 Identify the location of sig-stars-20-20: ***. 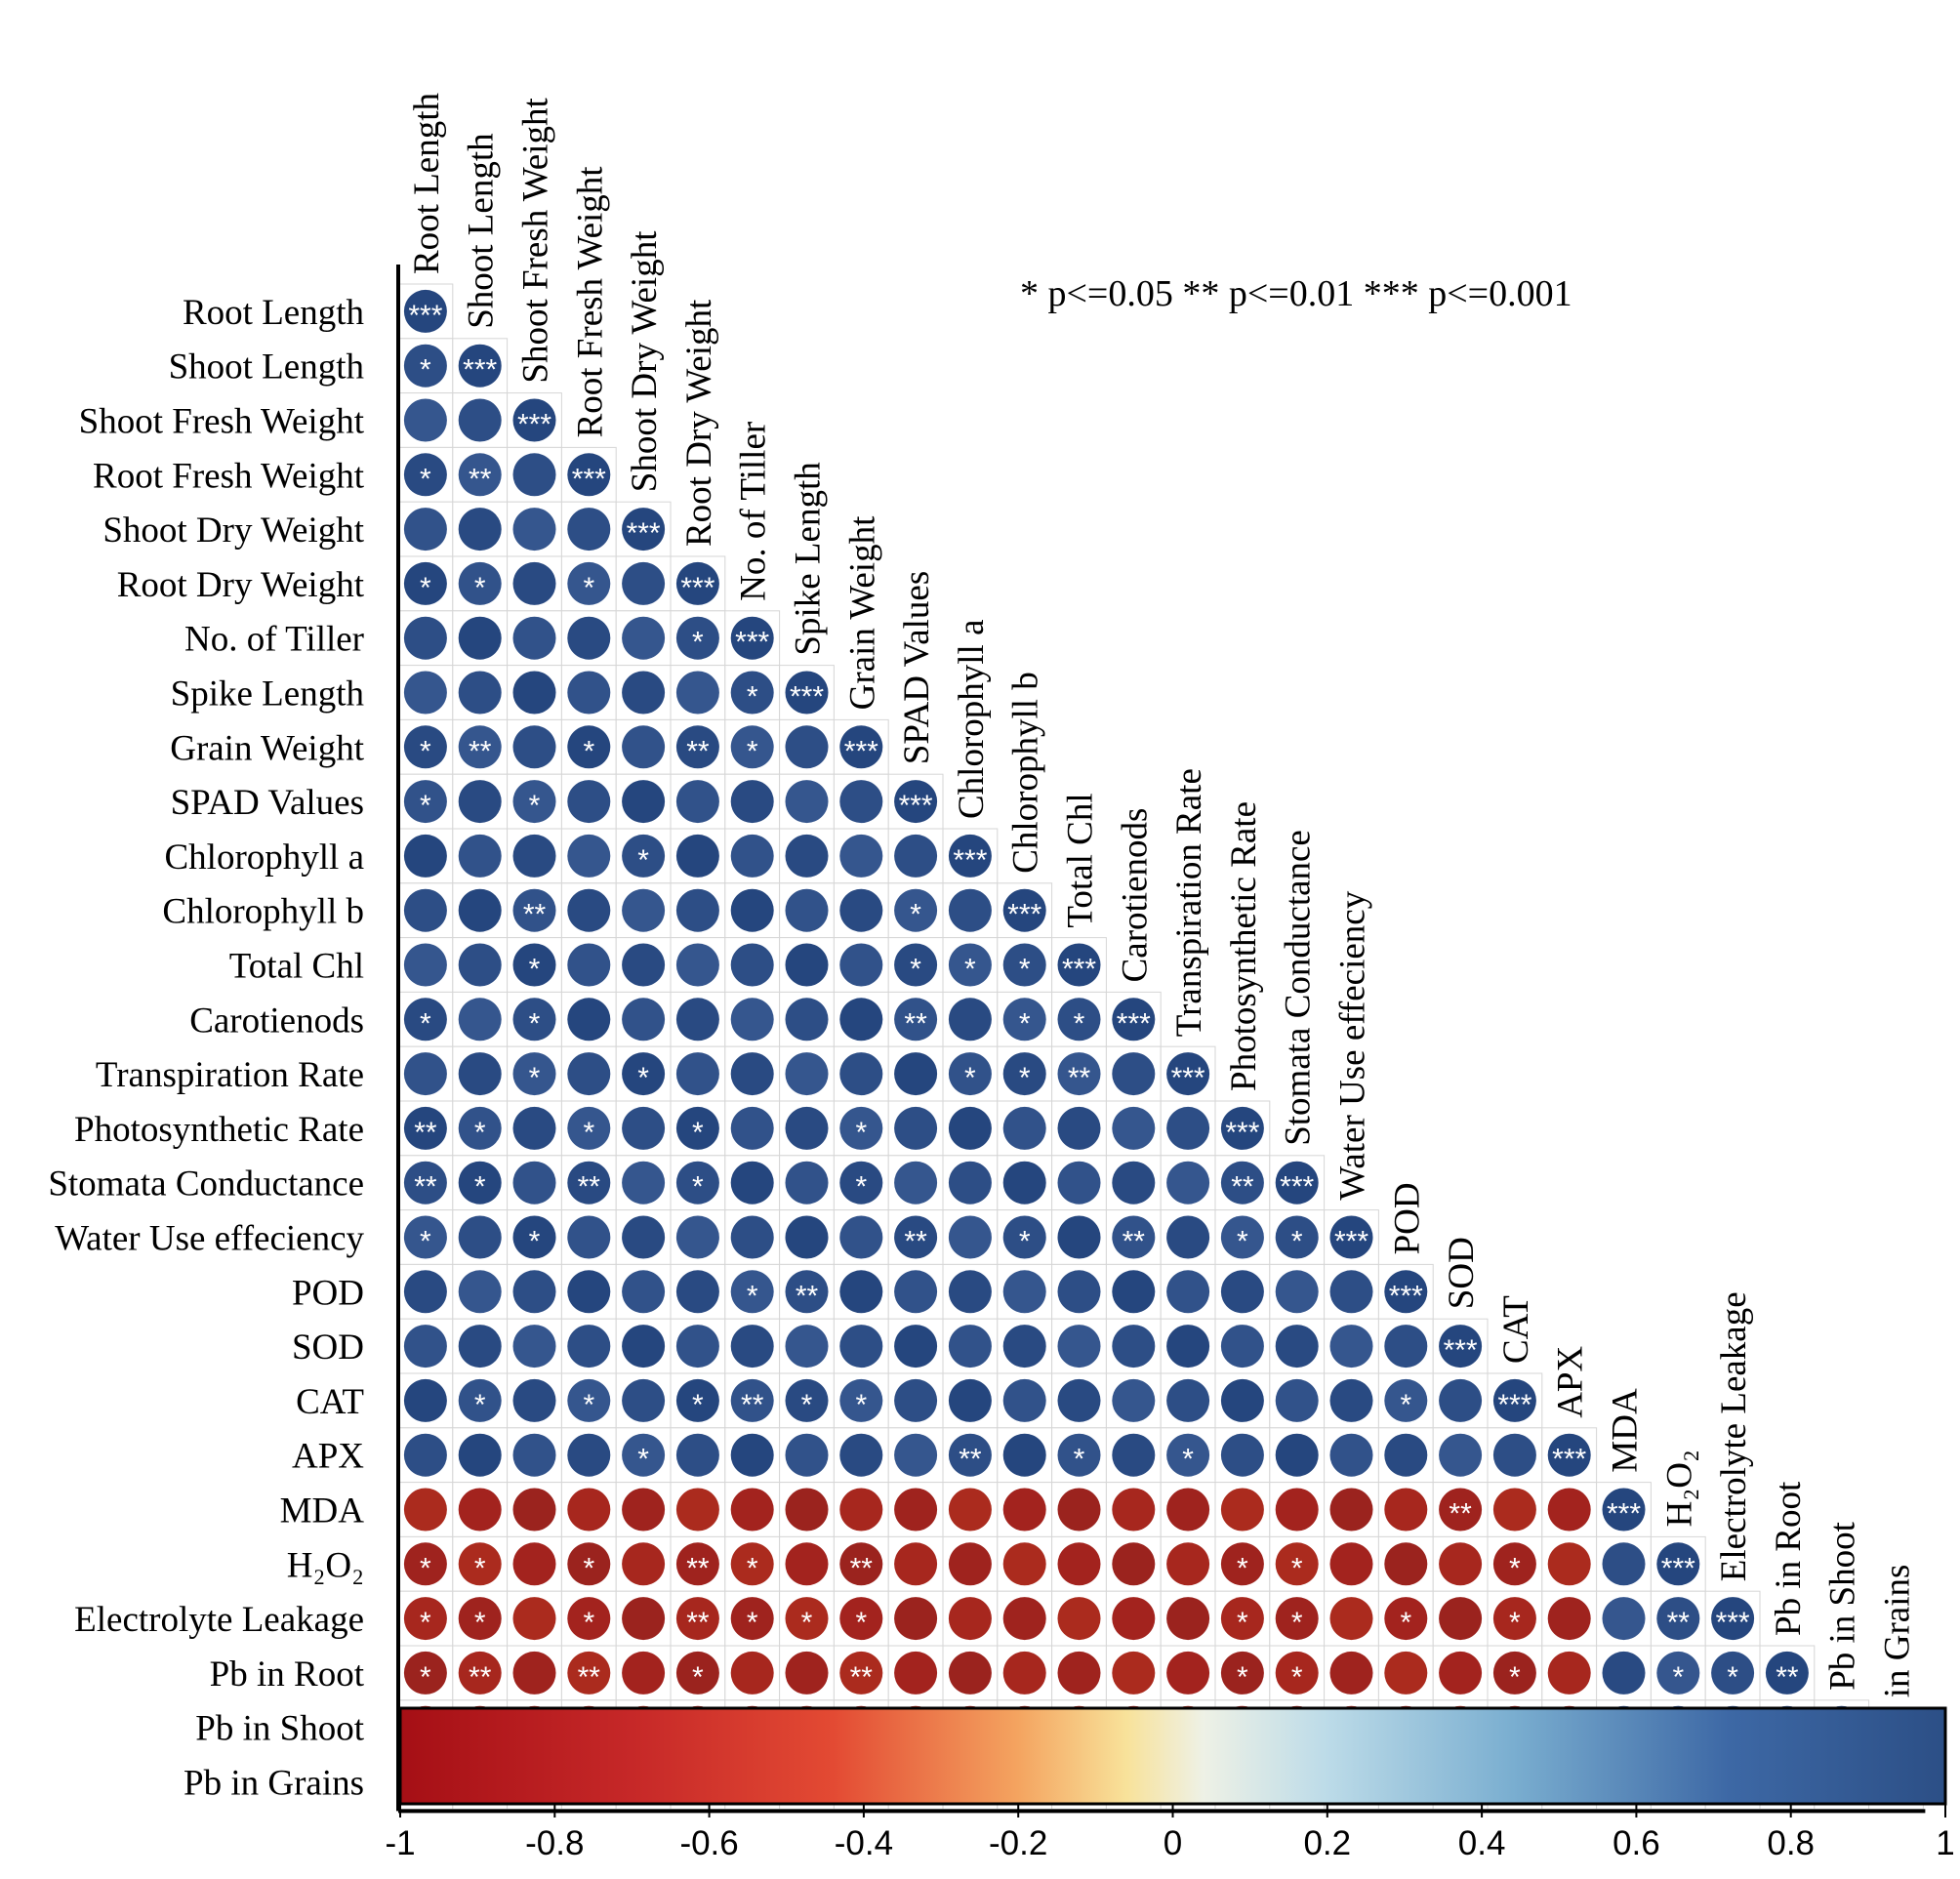
(1514, 1405).